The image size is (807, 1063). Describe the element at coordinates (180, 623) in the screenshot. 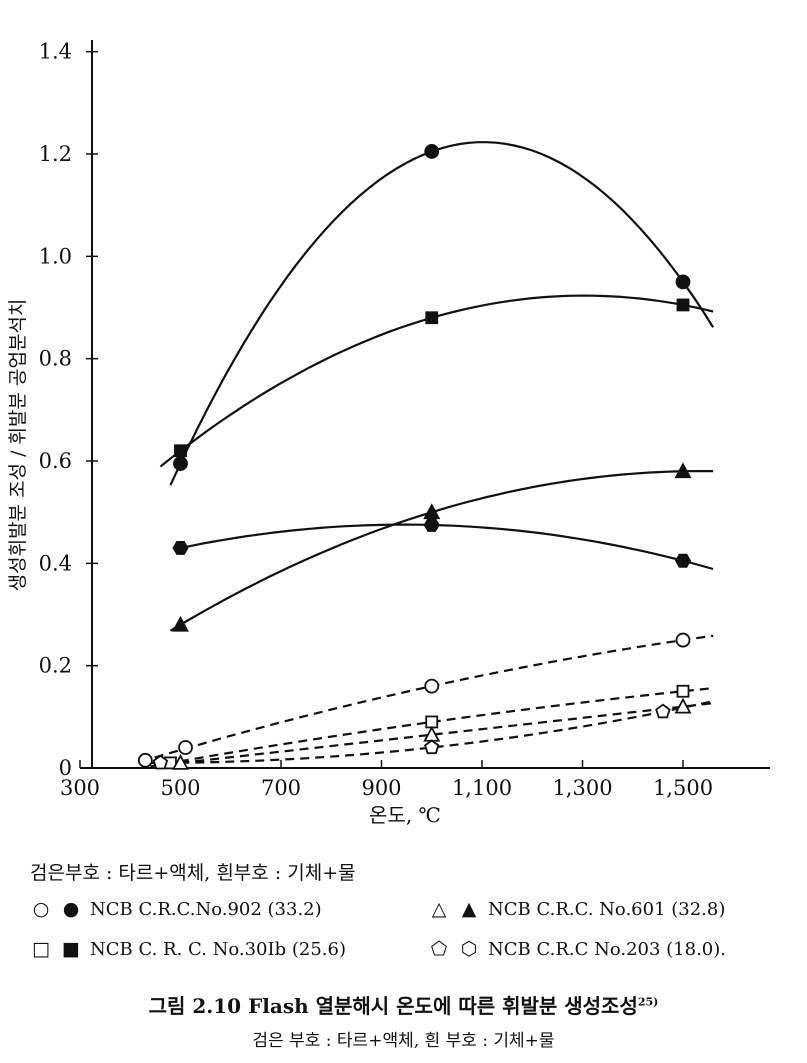

I see `data-point-s2-p0` at that location.